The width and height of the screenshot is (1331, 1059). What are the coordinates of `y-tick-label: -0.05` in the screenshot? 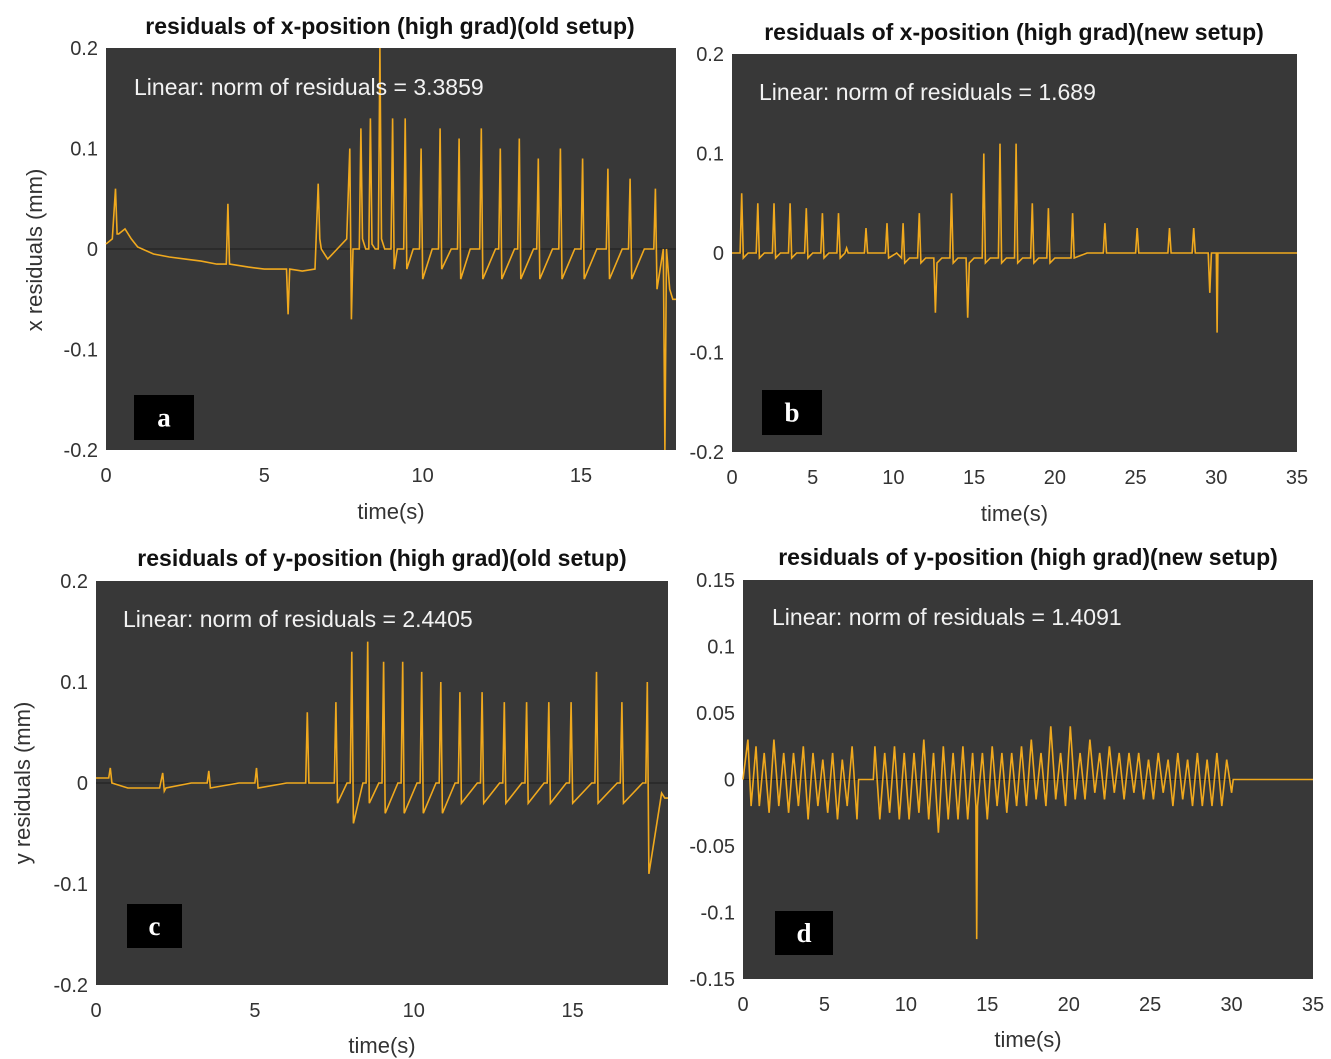 It's located at (712, 847).